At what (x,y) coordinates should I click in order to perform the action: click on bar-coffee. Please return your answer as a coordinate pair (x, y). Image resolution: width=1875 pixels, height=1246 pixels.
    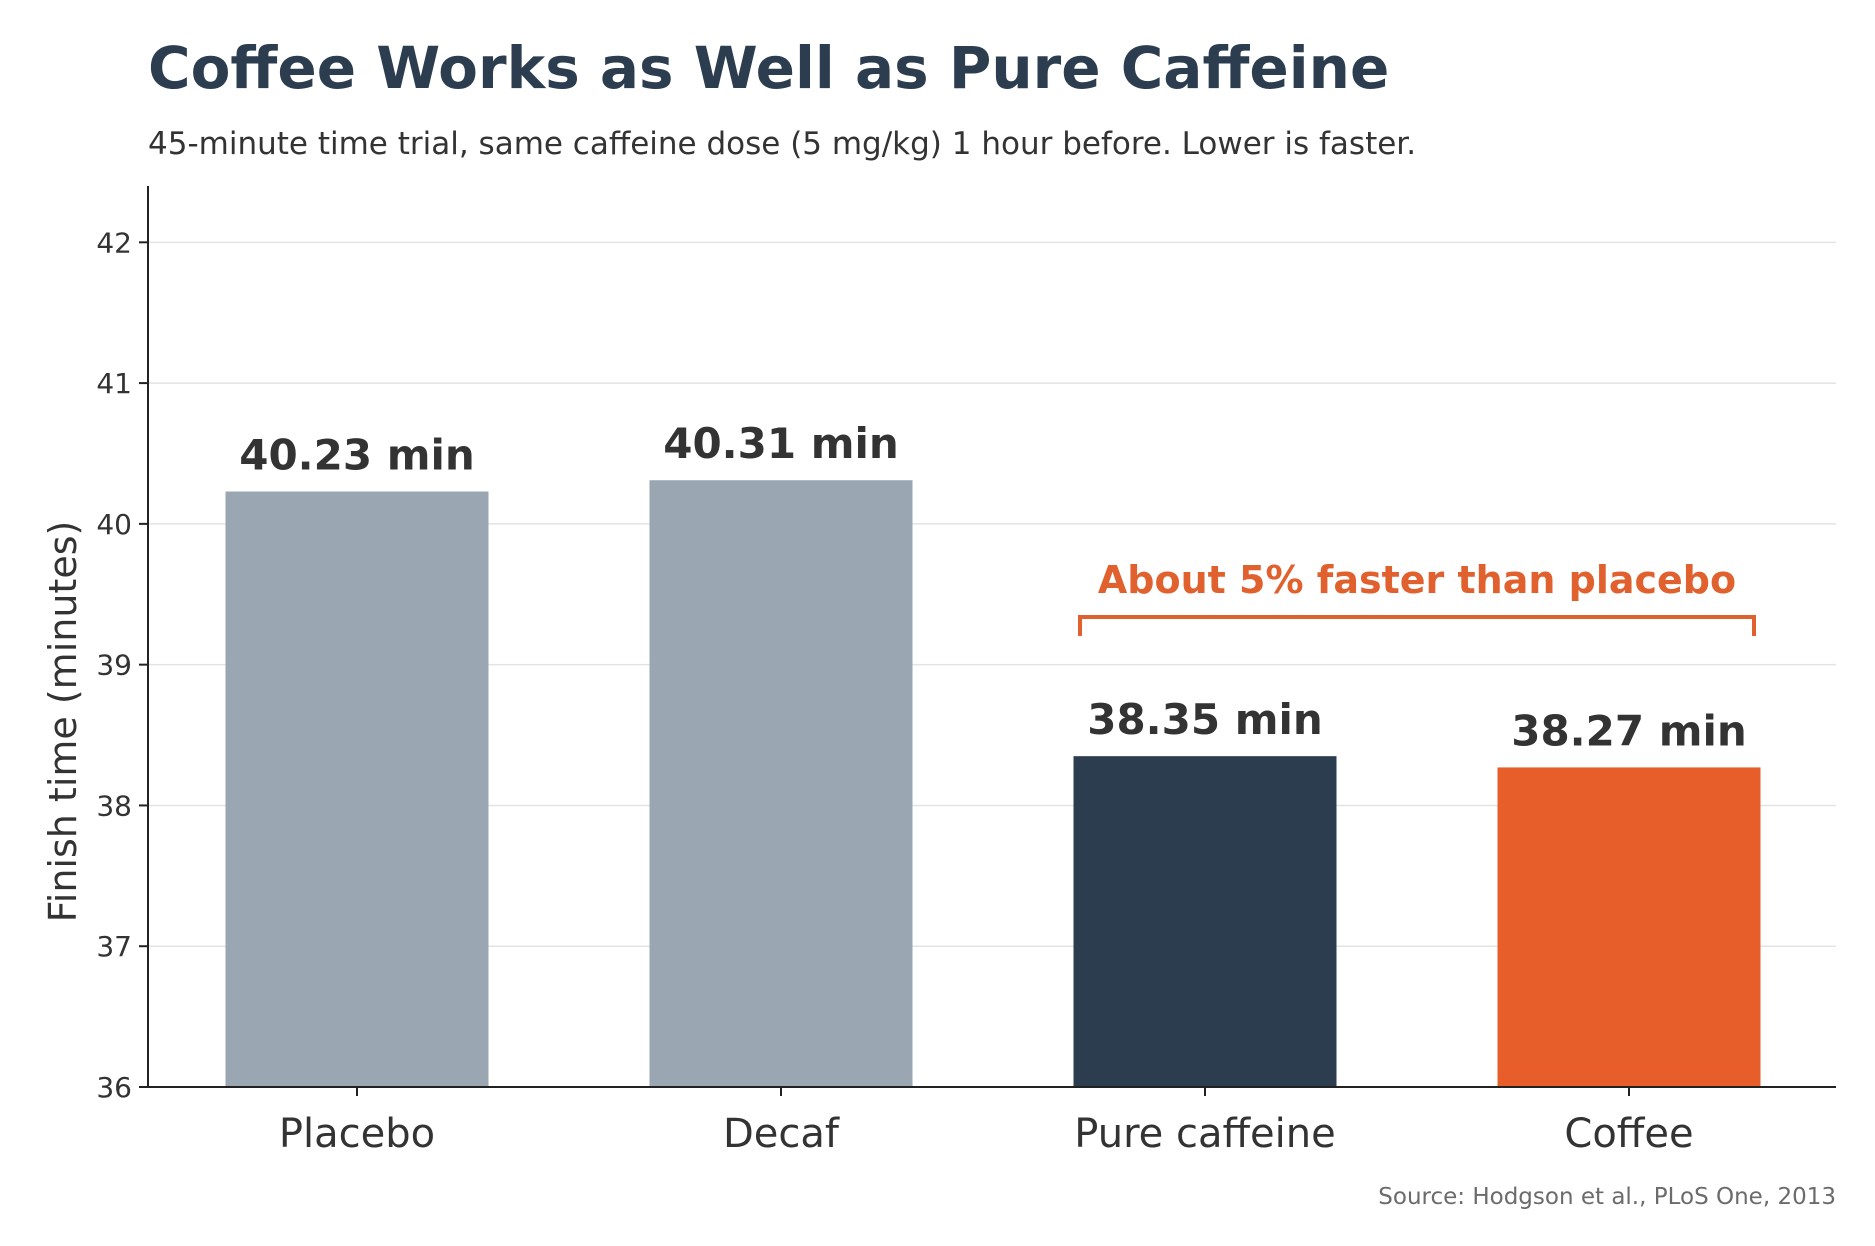
    Looking at the image, I should click on (1629, 927).